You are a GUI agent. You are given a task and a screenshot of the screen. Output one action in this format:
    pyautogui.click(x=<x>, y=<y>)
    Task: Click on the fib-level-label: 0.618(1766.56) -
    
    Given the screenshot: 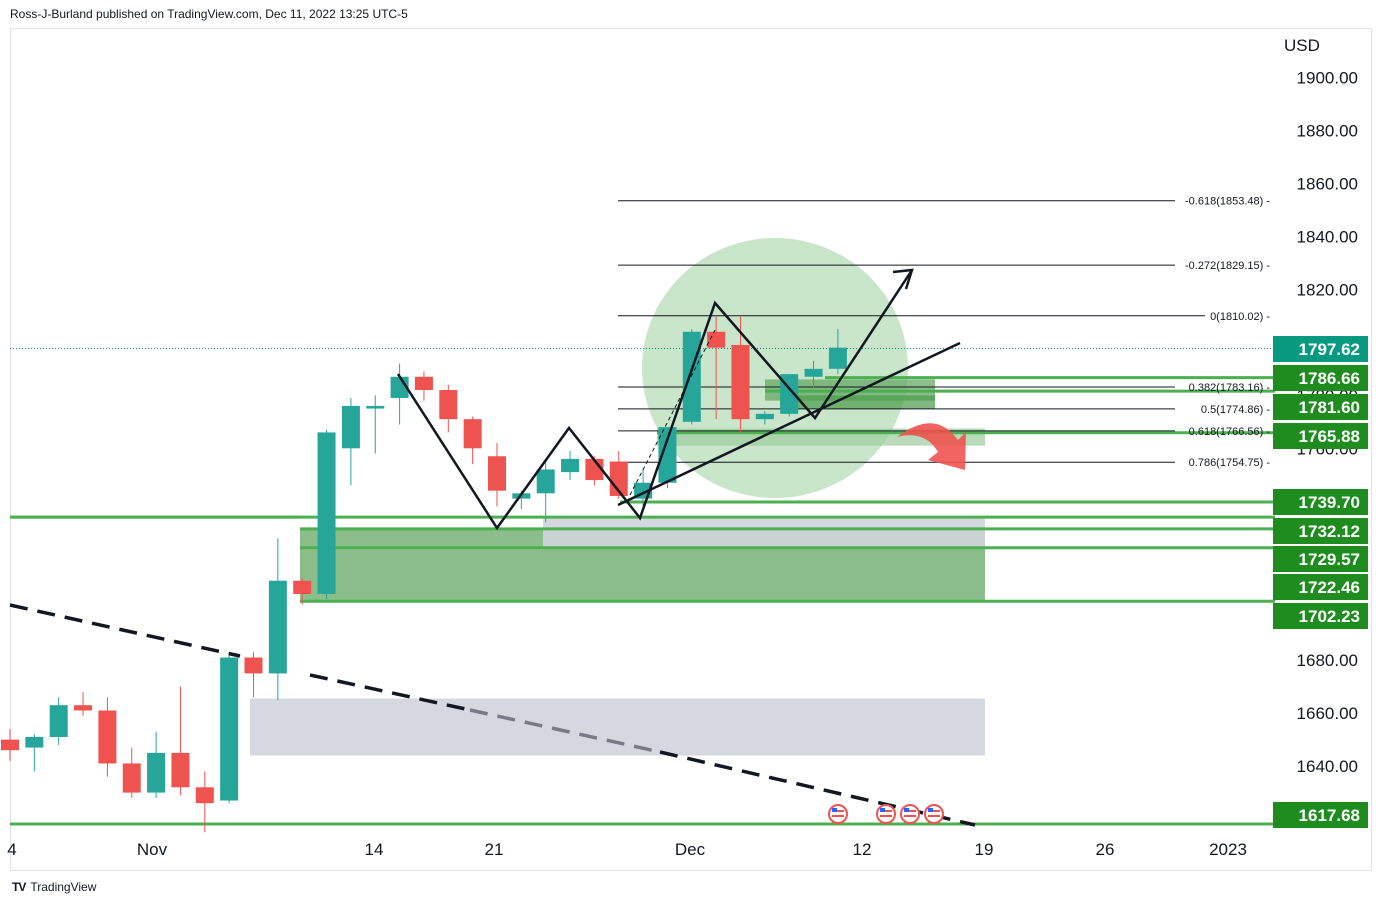 What is the action you would take?
    pyautogui.click(x=1230, y=432)
    